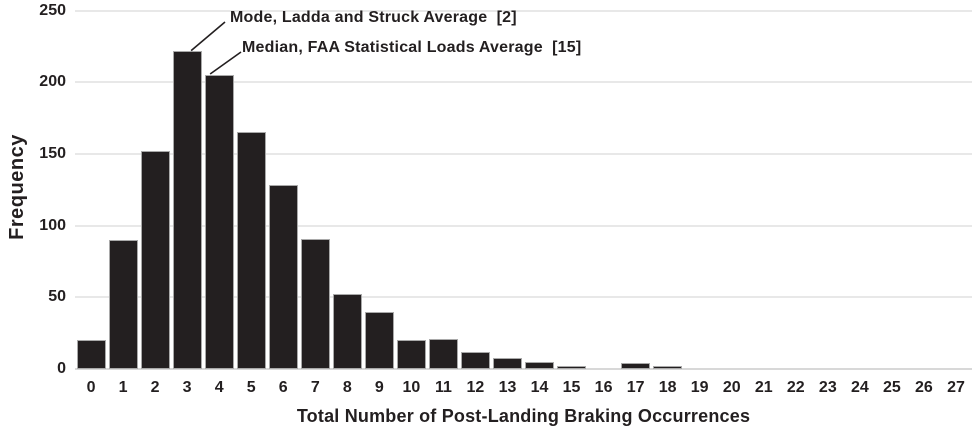 This screenshot has height=436, width=974. What do you see at coordinates (219, 387) in the screenshot?
I see `x-tick-label: 4` at bounding box center [219, 387].